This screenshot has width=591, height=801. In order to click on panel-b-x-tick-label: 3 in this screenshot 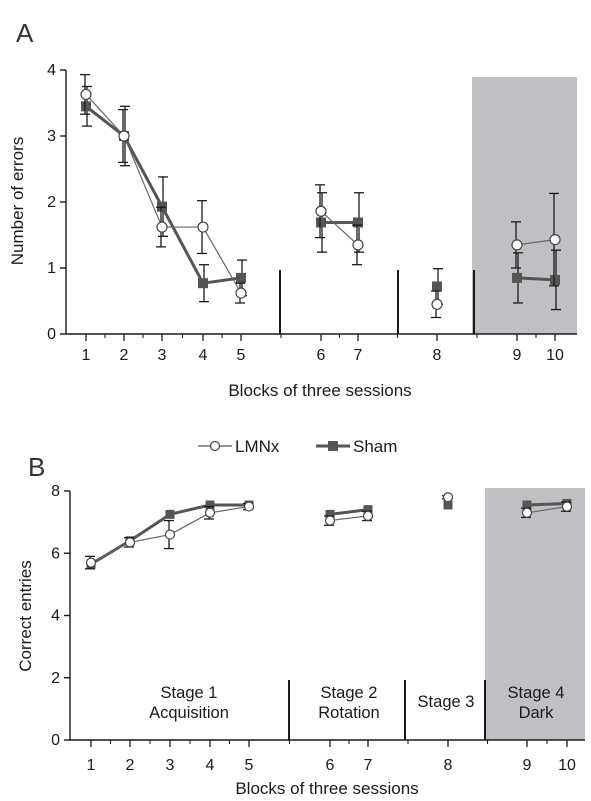, I will do `click(170, 765)`.